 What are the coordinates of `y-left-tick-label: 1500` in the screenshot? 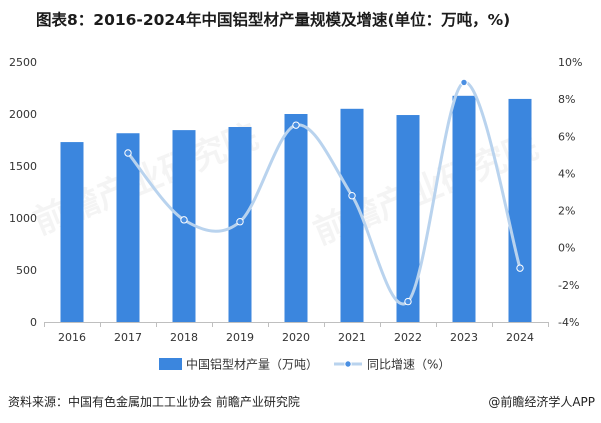 It's located at (23, 166).